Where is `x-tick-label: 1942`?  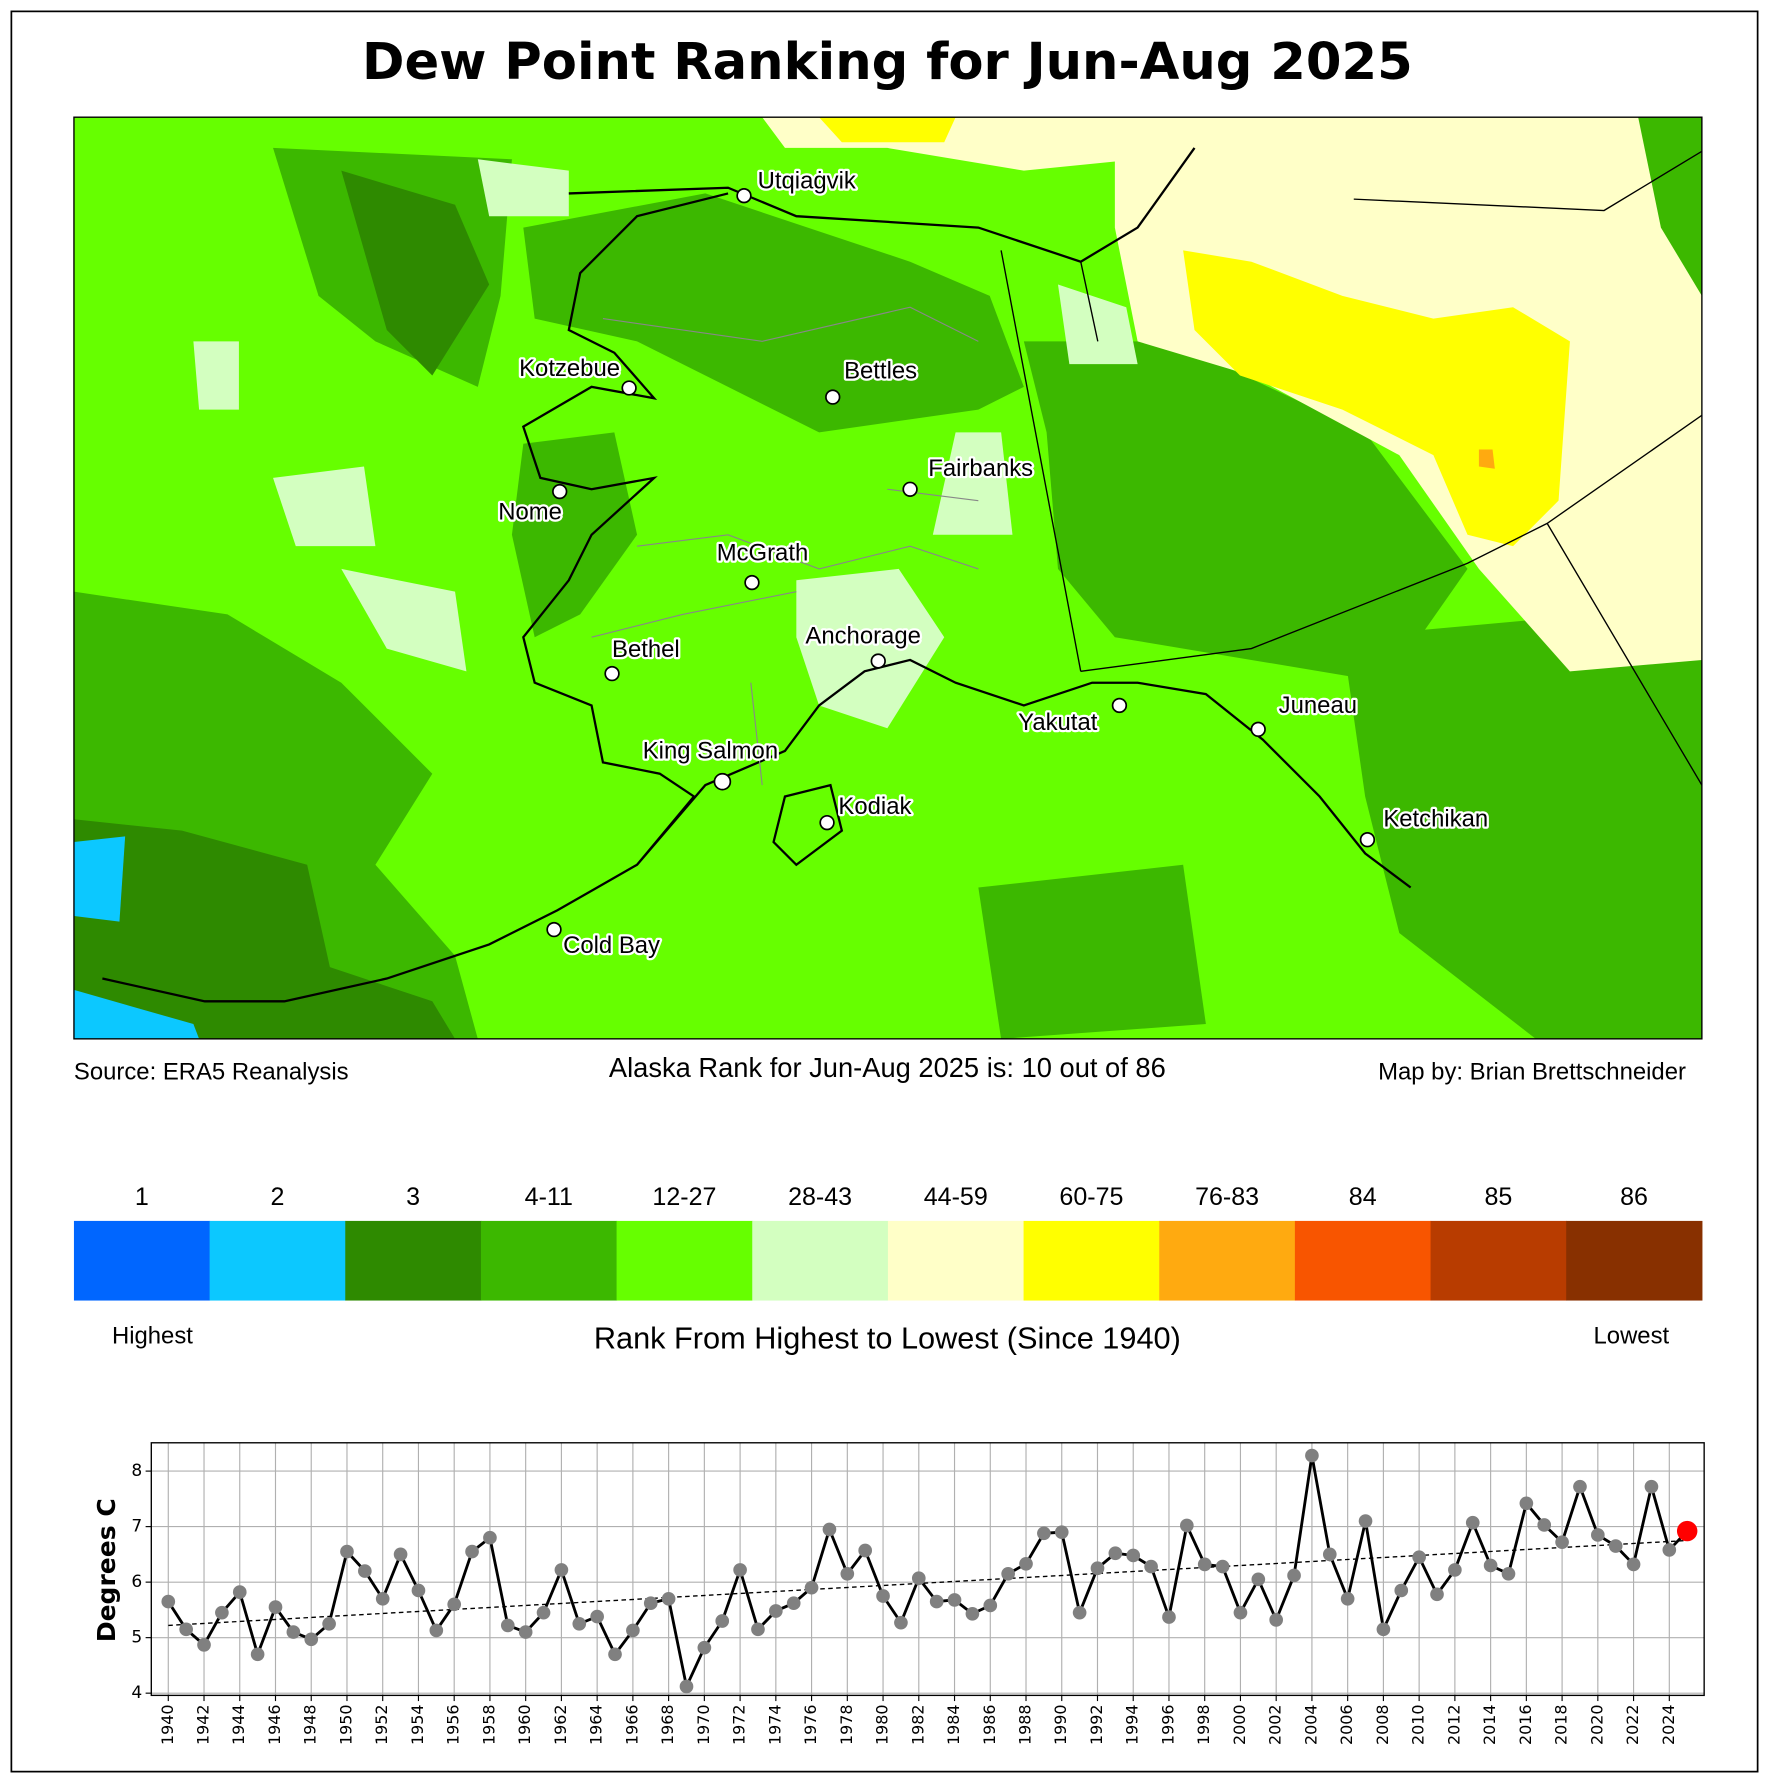
x-tick-label: 1942 is located at coordinates (203, 1724).